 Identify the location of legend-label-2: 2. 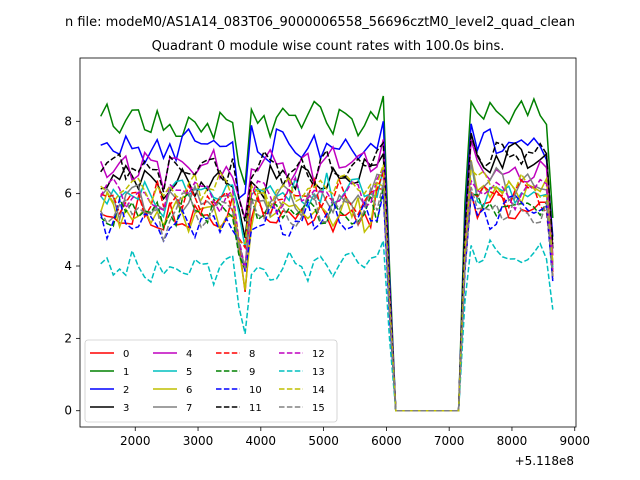
(126, 390).